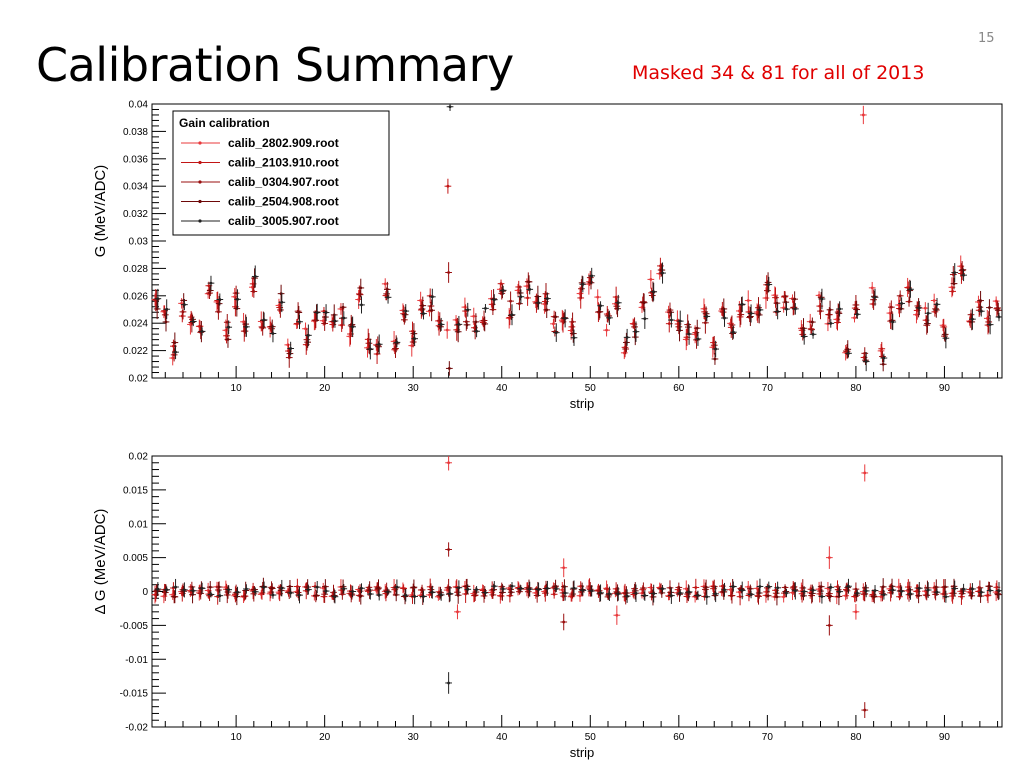 The height and width of the screenshot is (768, 1024). Describe the element at coordinates (414, 737) in the screenshot. I see `x-tick-label: 30` at that location.